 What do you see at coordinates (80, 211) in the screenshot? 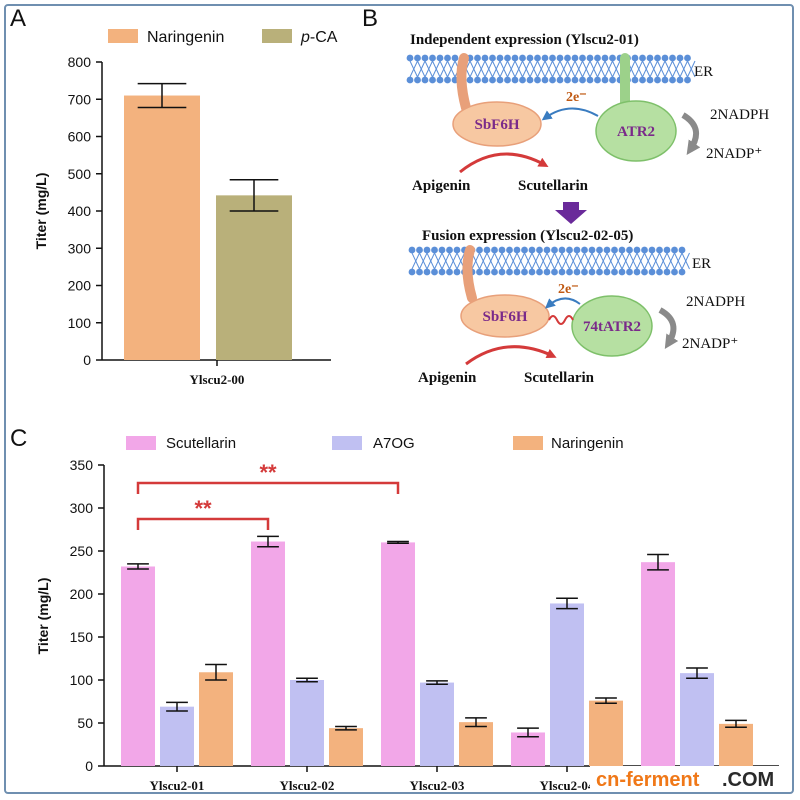
I see `chart-a-ytick-label: 400` at bounding box center [80, 211].